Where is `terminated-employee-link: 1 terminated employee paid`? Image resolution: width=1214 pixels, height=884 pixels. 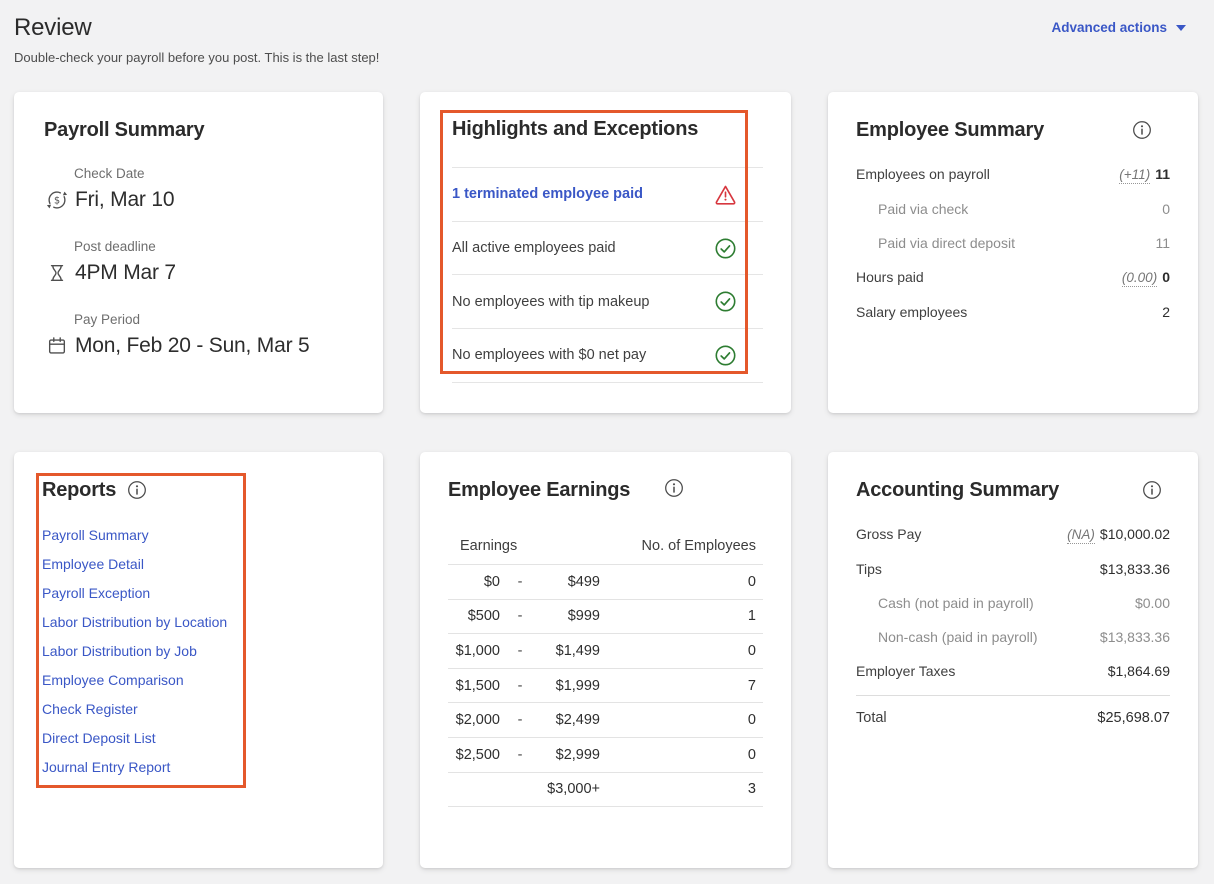 terminated-employee-link: 1 terminated employee paid is located at coordinates (547, 194).